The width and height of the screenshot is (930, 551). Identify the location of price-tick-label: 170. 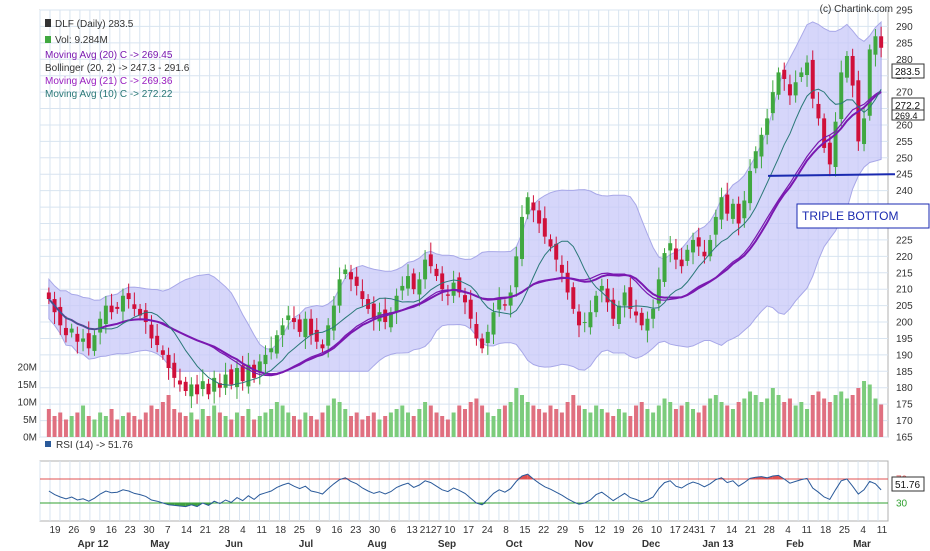
(904, 421).